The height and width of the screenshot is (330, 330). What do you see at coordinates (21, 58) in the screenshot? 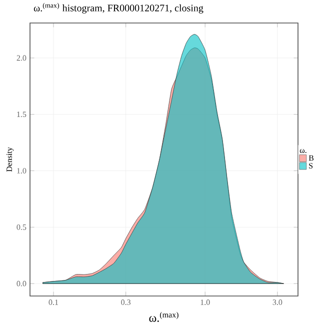
I see `y-tick-label: 2.0` at bounding box center [21, 58].